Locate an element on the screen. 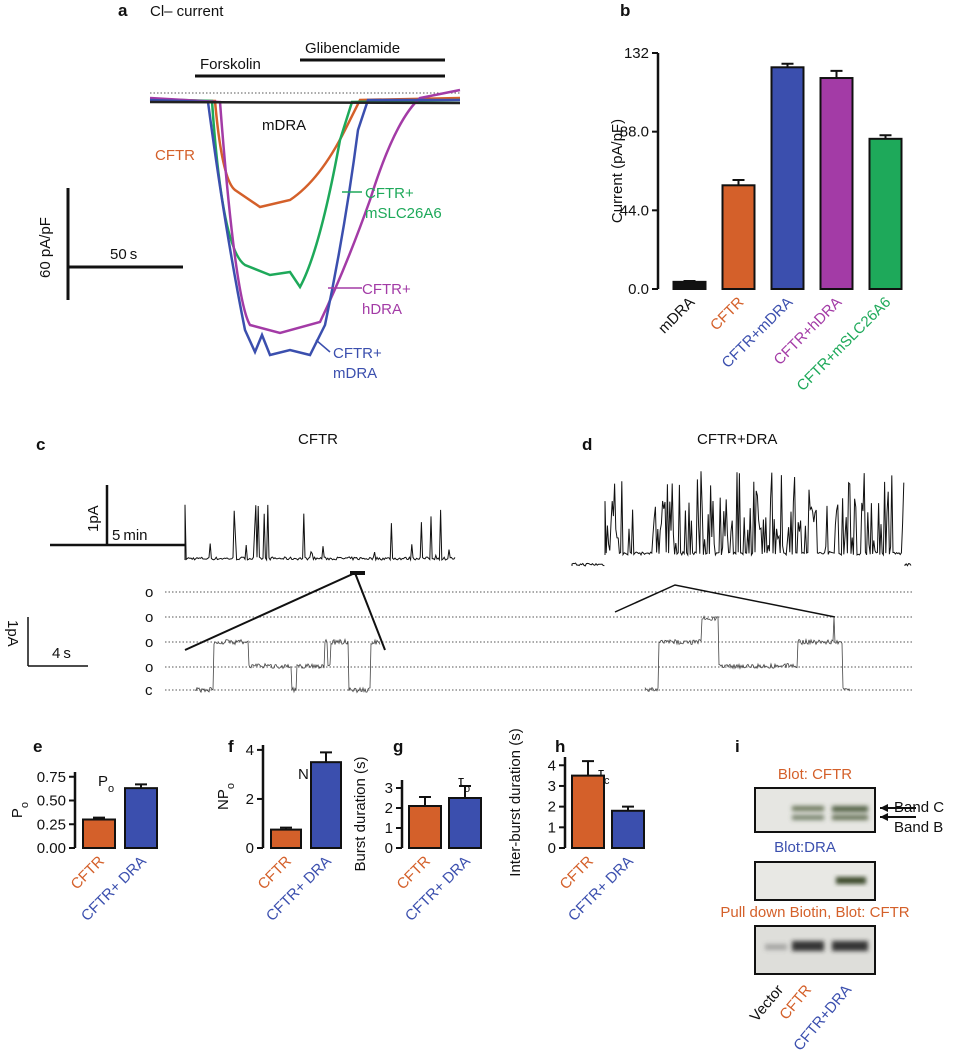  panel-label: c is located at coordinates (40, 444).